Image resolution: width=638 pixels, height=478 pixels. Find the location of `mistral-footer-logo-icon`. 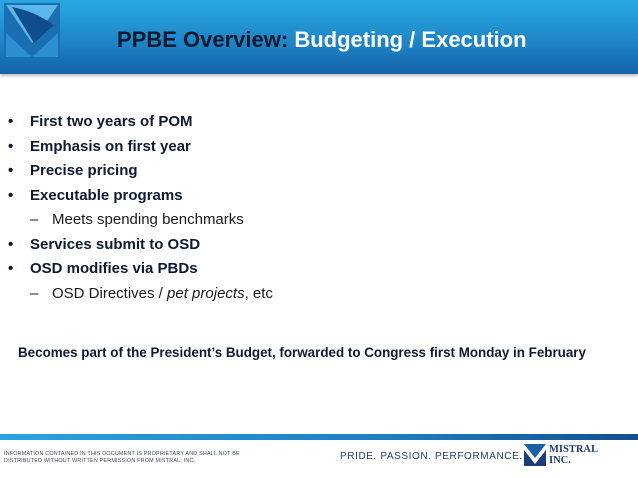

mistral-footer-logo-icon is located at coordinates (535, 455).